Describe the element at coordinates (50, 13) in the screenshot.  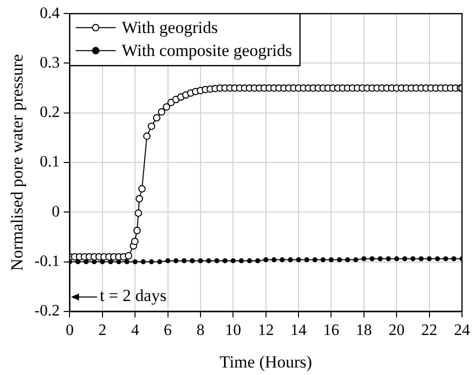
I see `y-tick-label: 0.4` at that location.